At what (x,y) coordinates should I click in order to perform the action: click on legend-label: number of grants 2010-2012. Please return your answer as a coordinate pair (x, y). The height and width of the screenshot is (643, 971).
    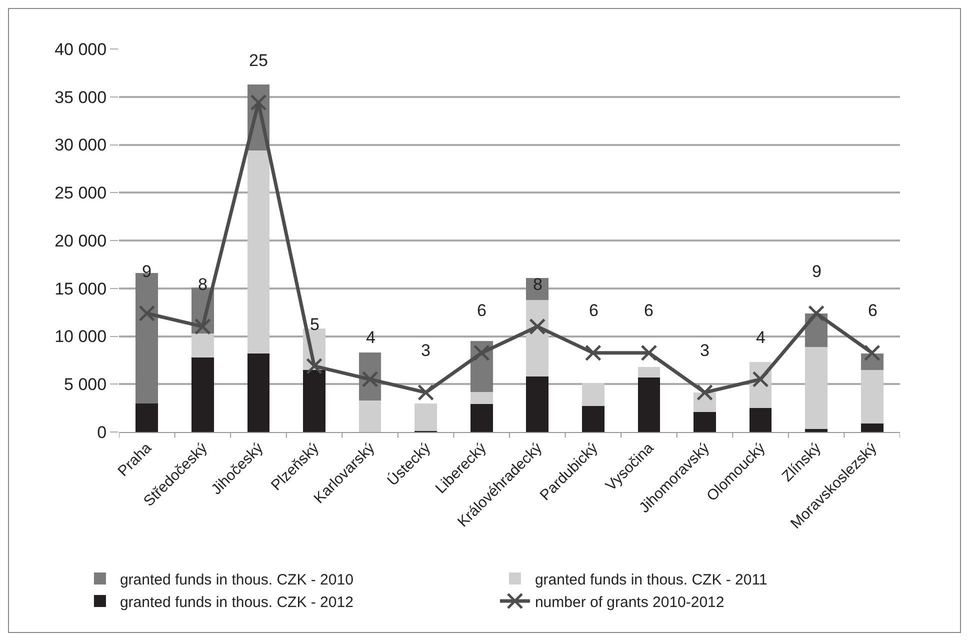
    Looking at the image, I should click on (629, 602).